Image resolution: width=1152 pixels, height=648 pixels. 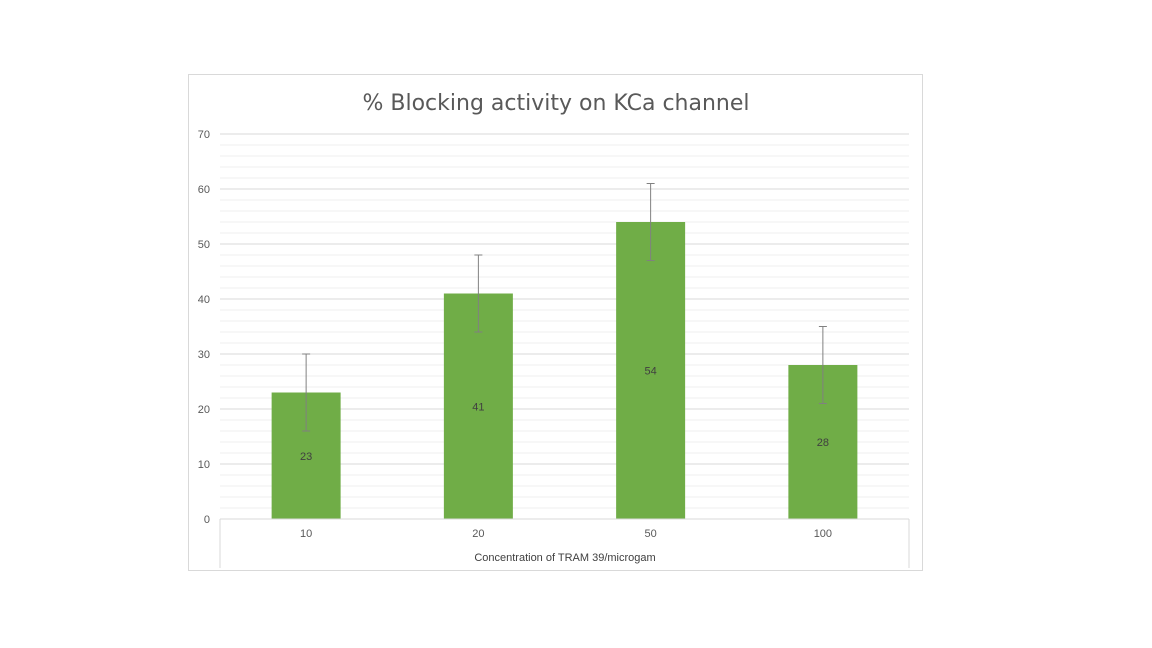 I want to click on data-label: 54, so click(x=651, y=372).